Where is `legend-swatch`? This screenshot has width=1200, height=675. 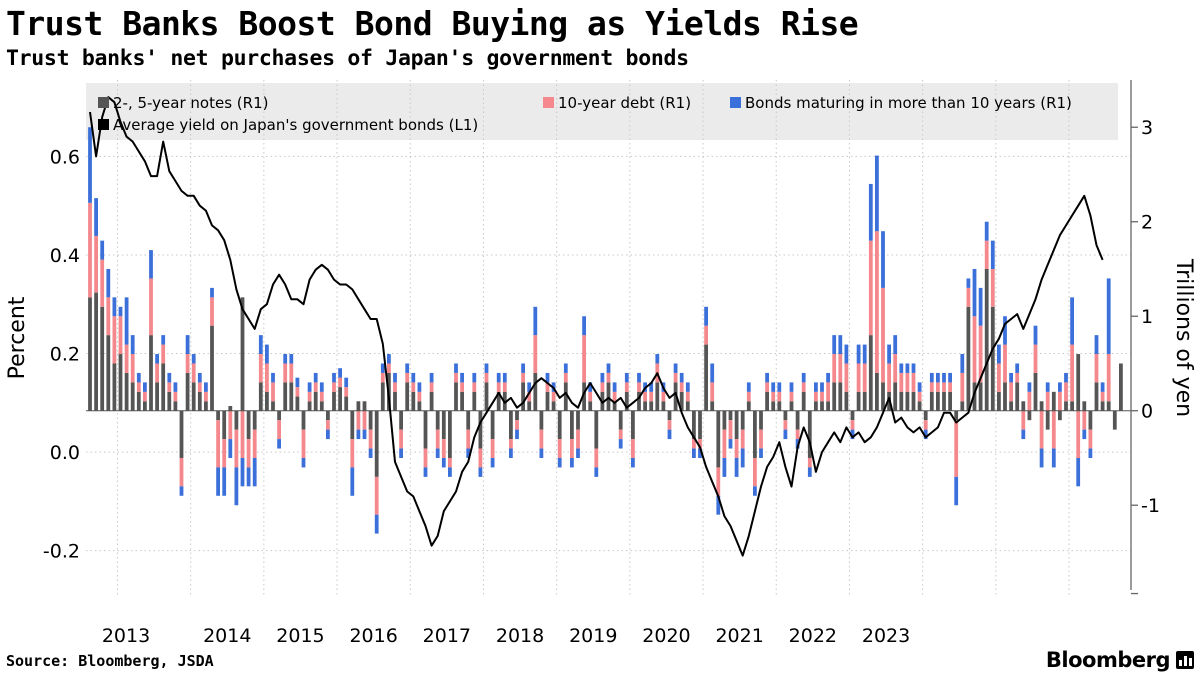 legend-swatch is located at coordinates (548, 102).